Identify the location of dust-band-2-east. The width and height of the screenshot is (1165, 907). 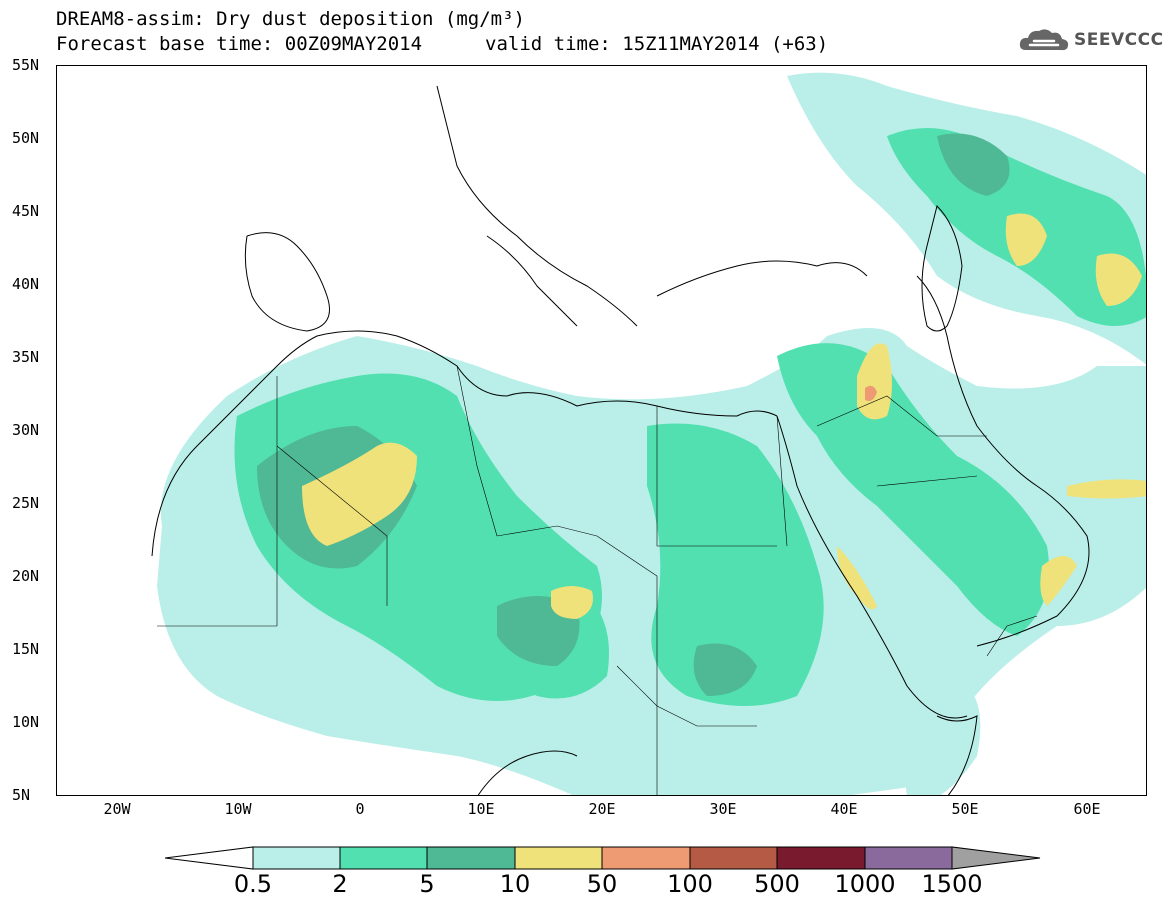
(735, 564).